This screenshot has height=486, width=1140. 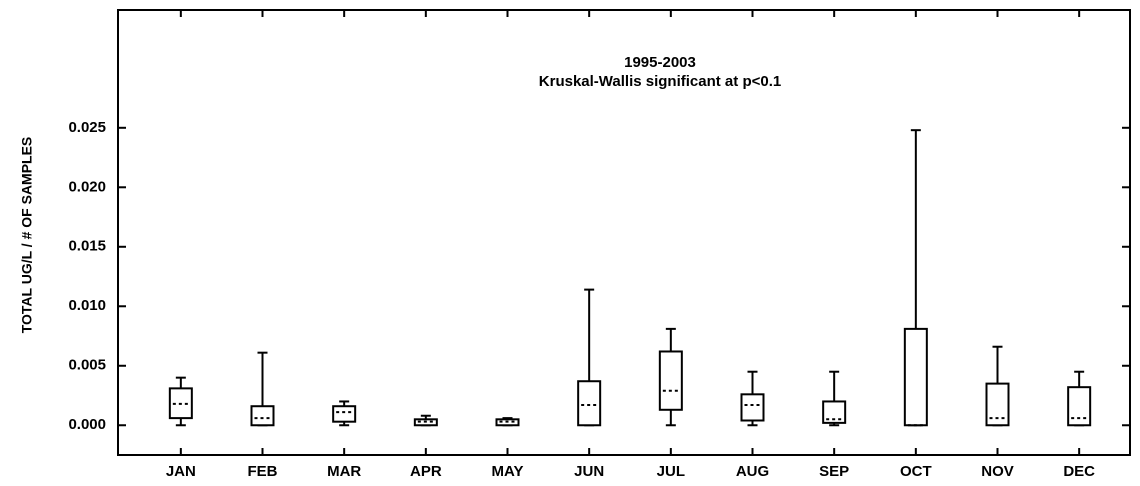 What do you see at coordinates (87, 127) in the screenshot?
I see `y-tick-label: 0.025` at bounding box center [87, 127].